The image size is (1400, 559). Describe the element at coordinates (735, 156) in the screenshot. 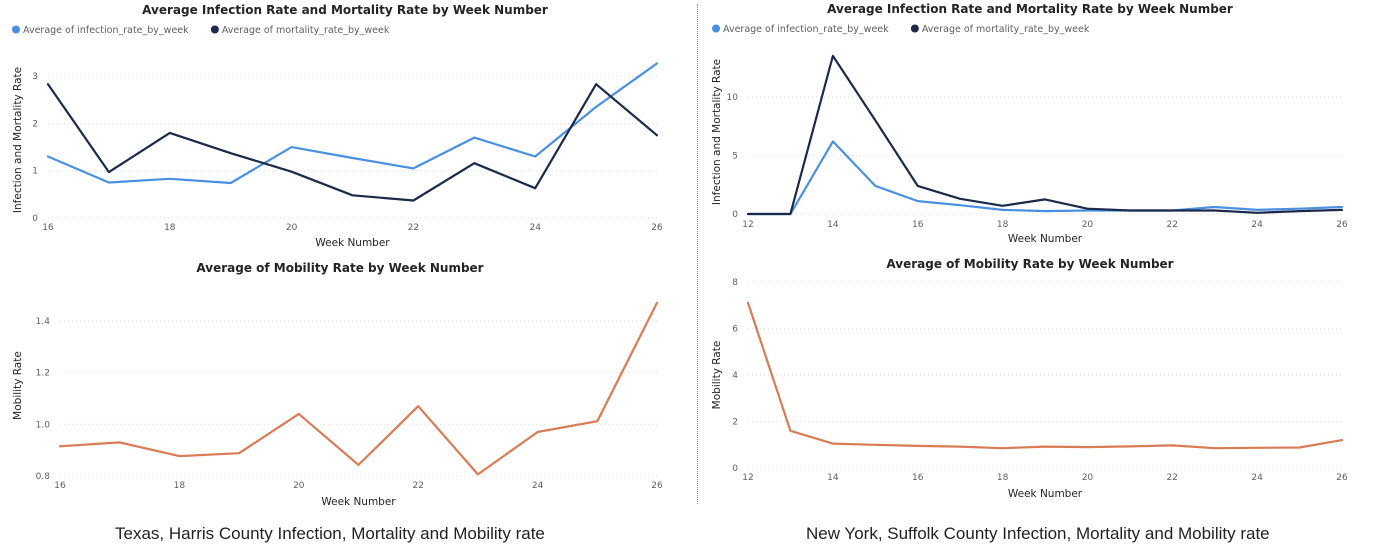

I see `y-tick-label: 5` at that location.